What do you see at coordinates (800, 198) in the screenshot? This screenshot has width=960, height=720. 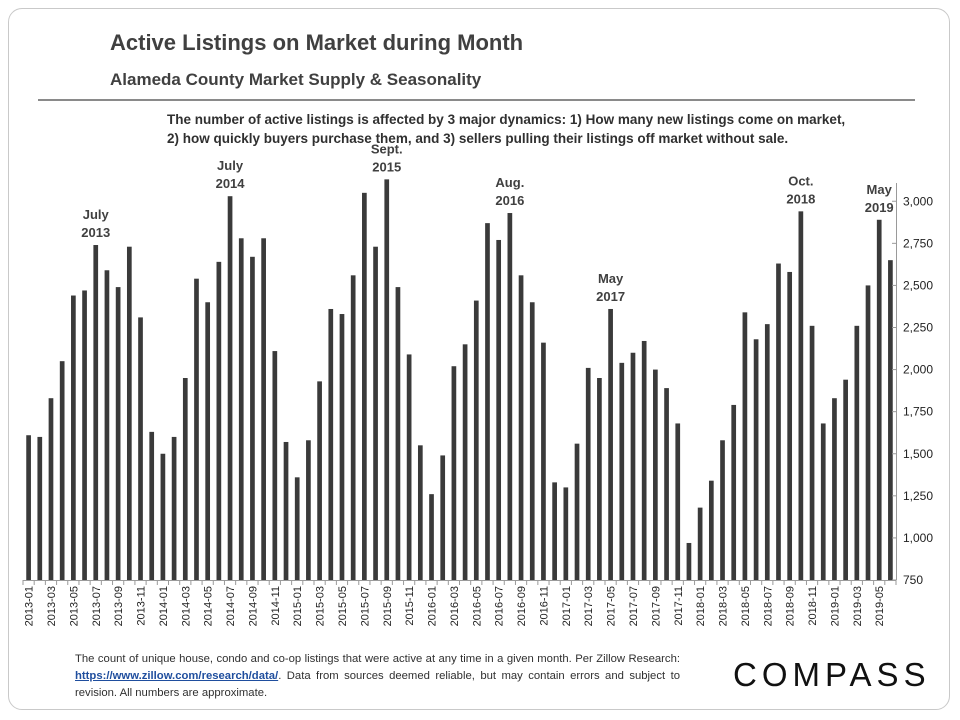 I see `annotation-label: 2018` at bounding box center [800, 198].